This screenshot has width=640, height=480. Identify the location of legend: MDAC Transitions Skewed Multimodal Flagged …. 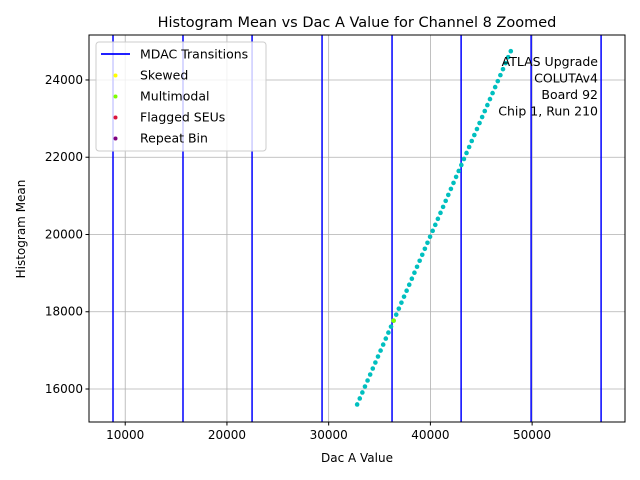
(181, 96).